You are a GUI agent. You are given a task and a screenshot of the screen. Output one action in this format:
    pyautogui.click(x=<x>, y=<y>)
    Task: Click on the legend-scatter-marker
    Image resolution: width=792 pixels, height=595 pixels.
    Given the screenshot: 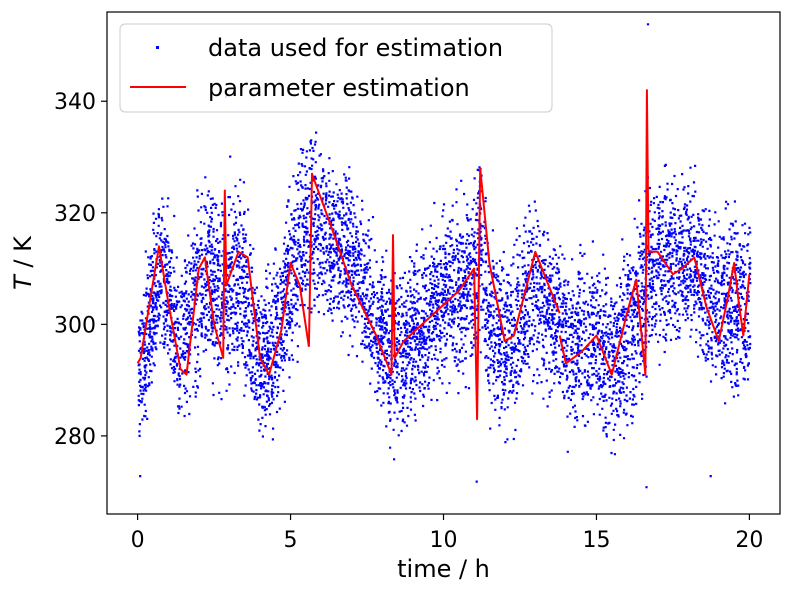 What is the action you would take?
    pyautogui.click(x=157, y=47)
    